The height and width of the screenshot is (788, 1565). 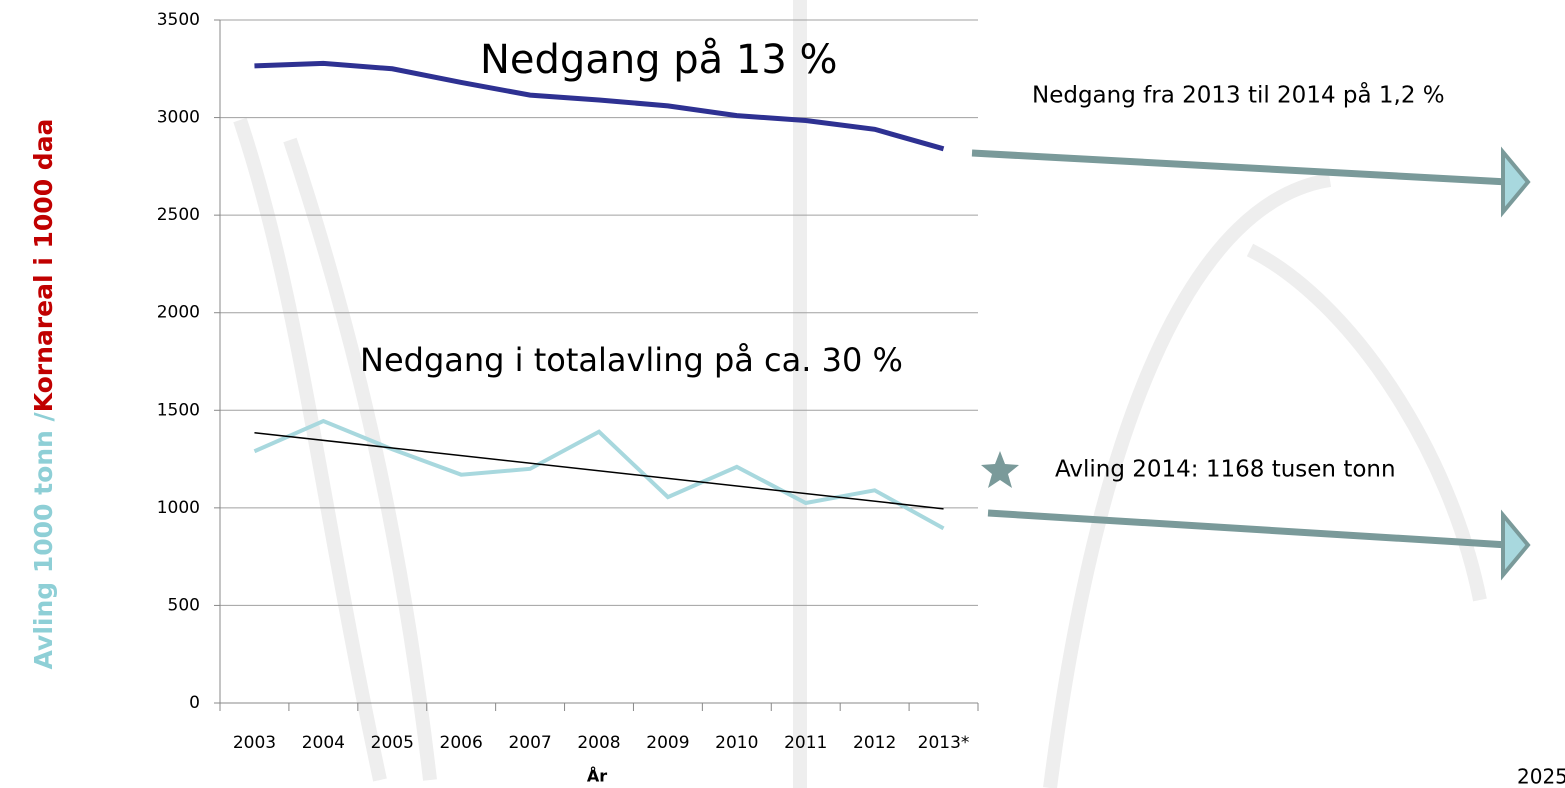 I want to click on x-tick-label: 2010, so click(x=736, y=743).